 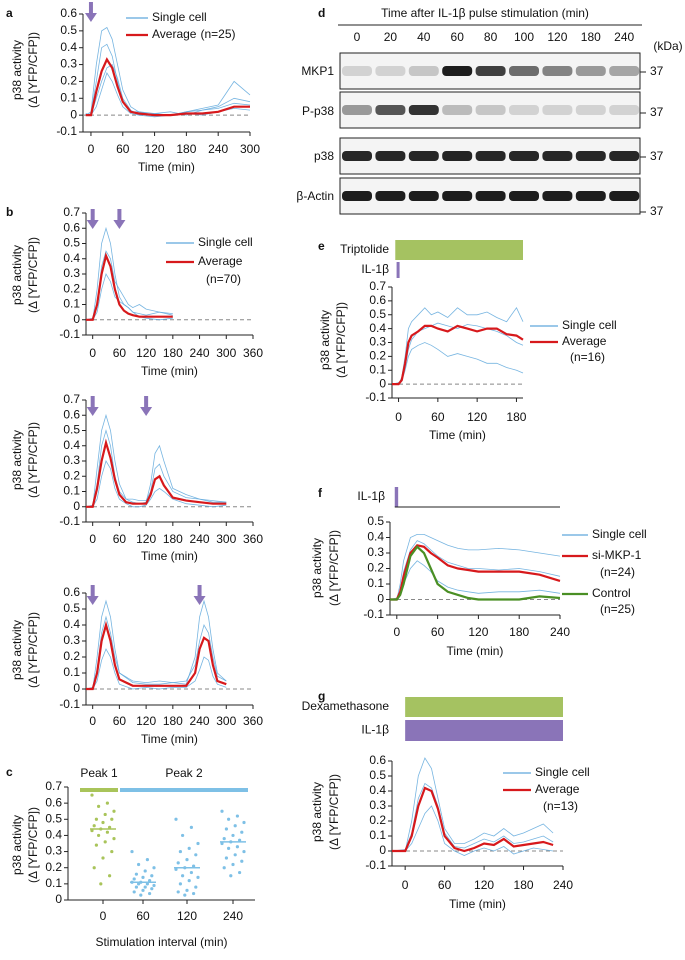 What do you see at coordinates (557, 37) in the screenshot?
I see `lane-label: 120` at bounding box center [557, 37].